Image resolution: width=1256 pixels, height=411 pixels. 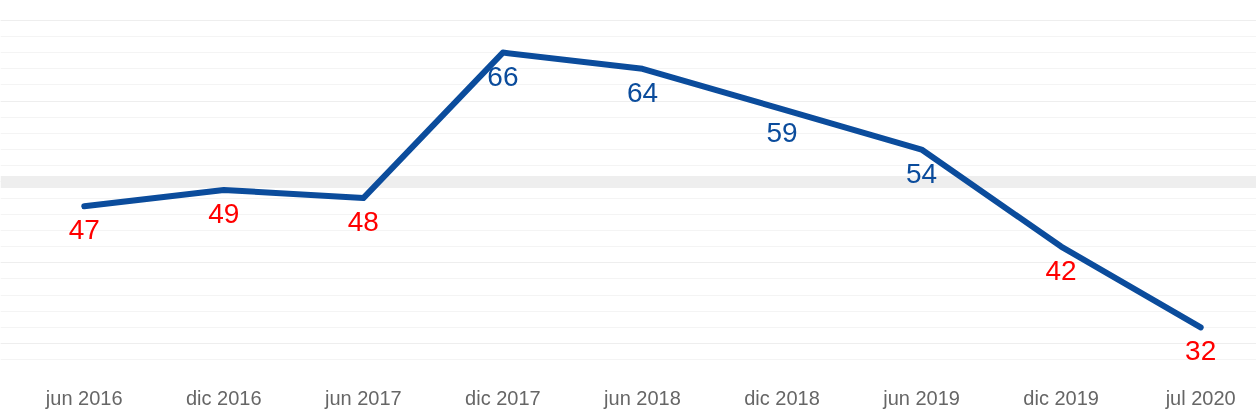 I want to click on data-label: 64, so click(x=642, y=92).